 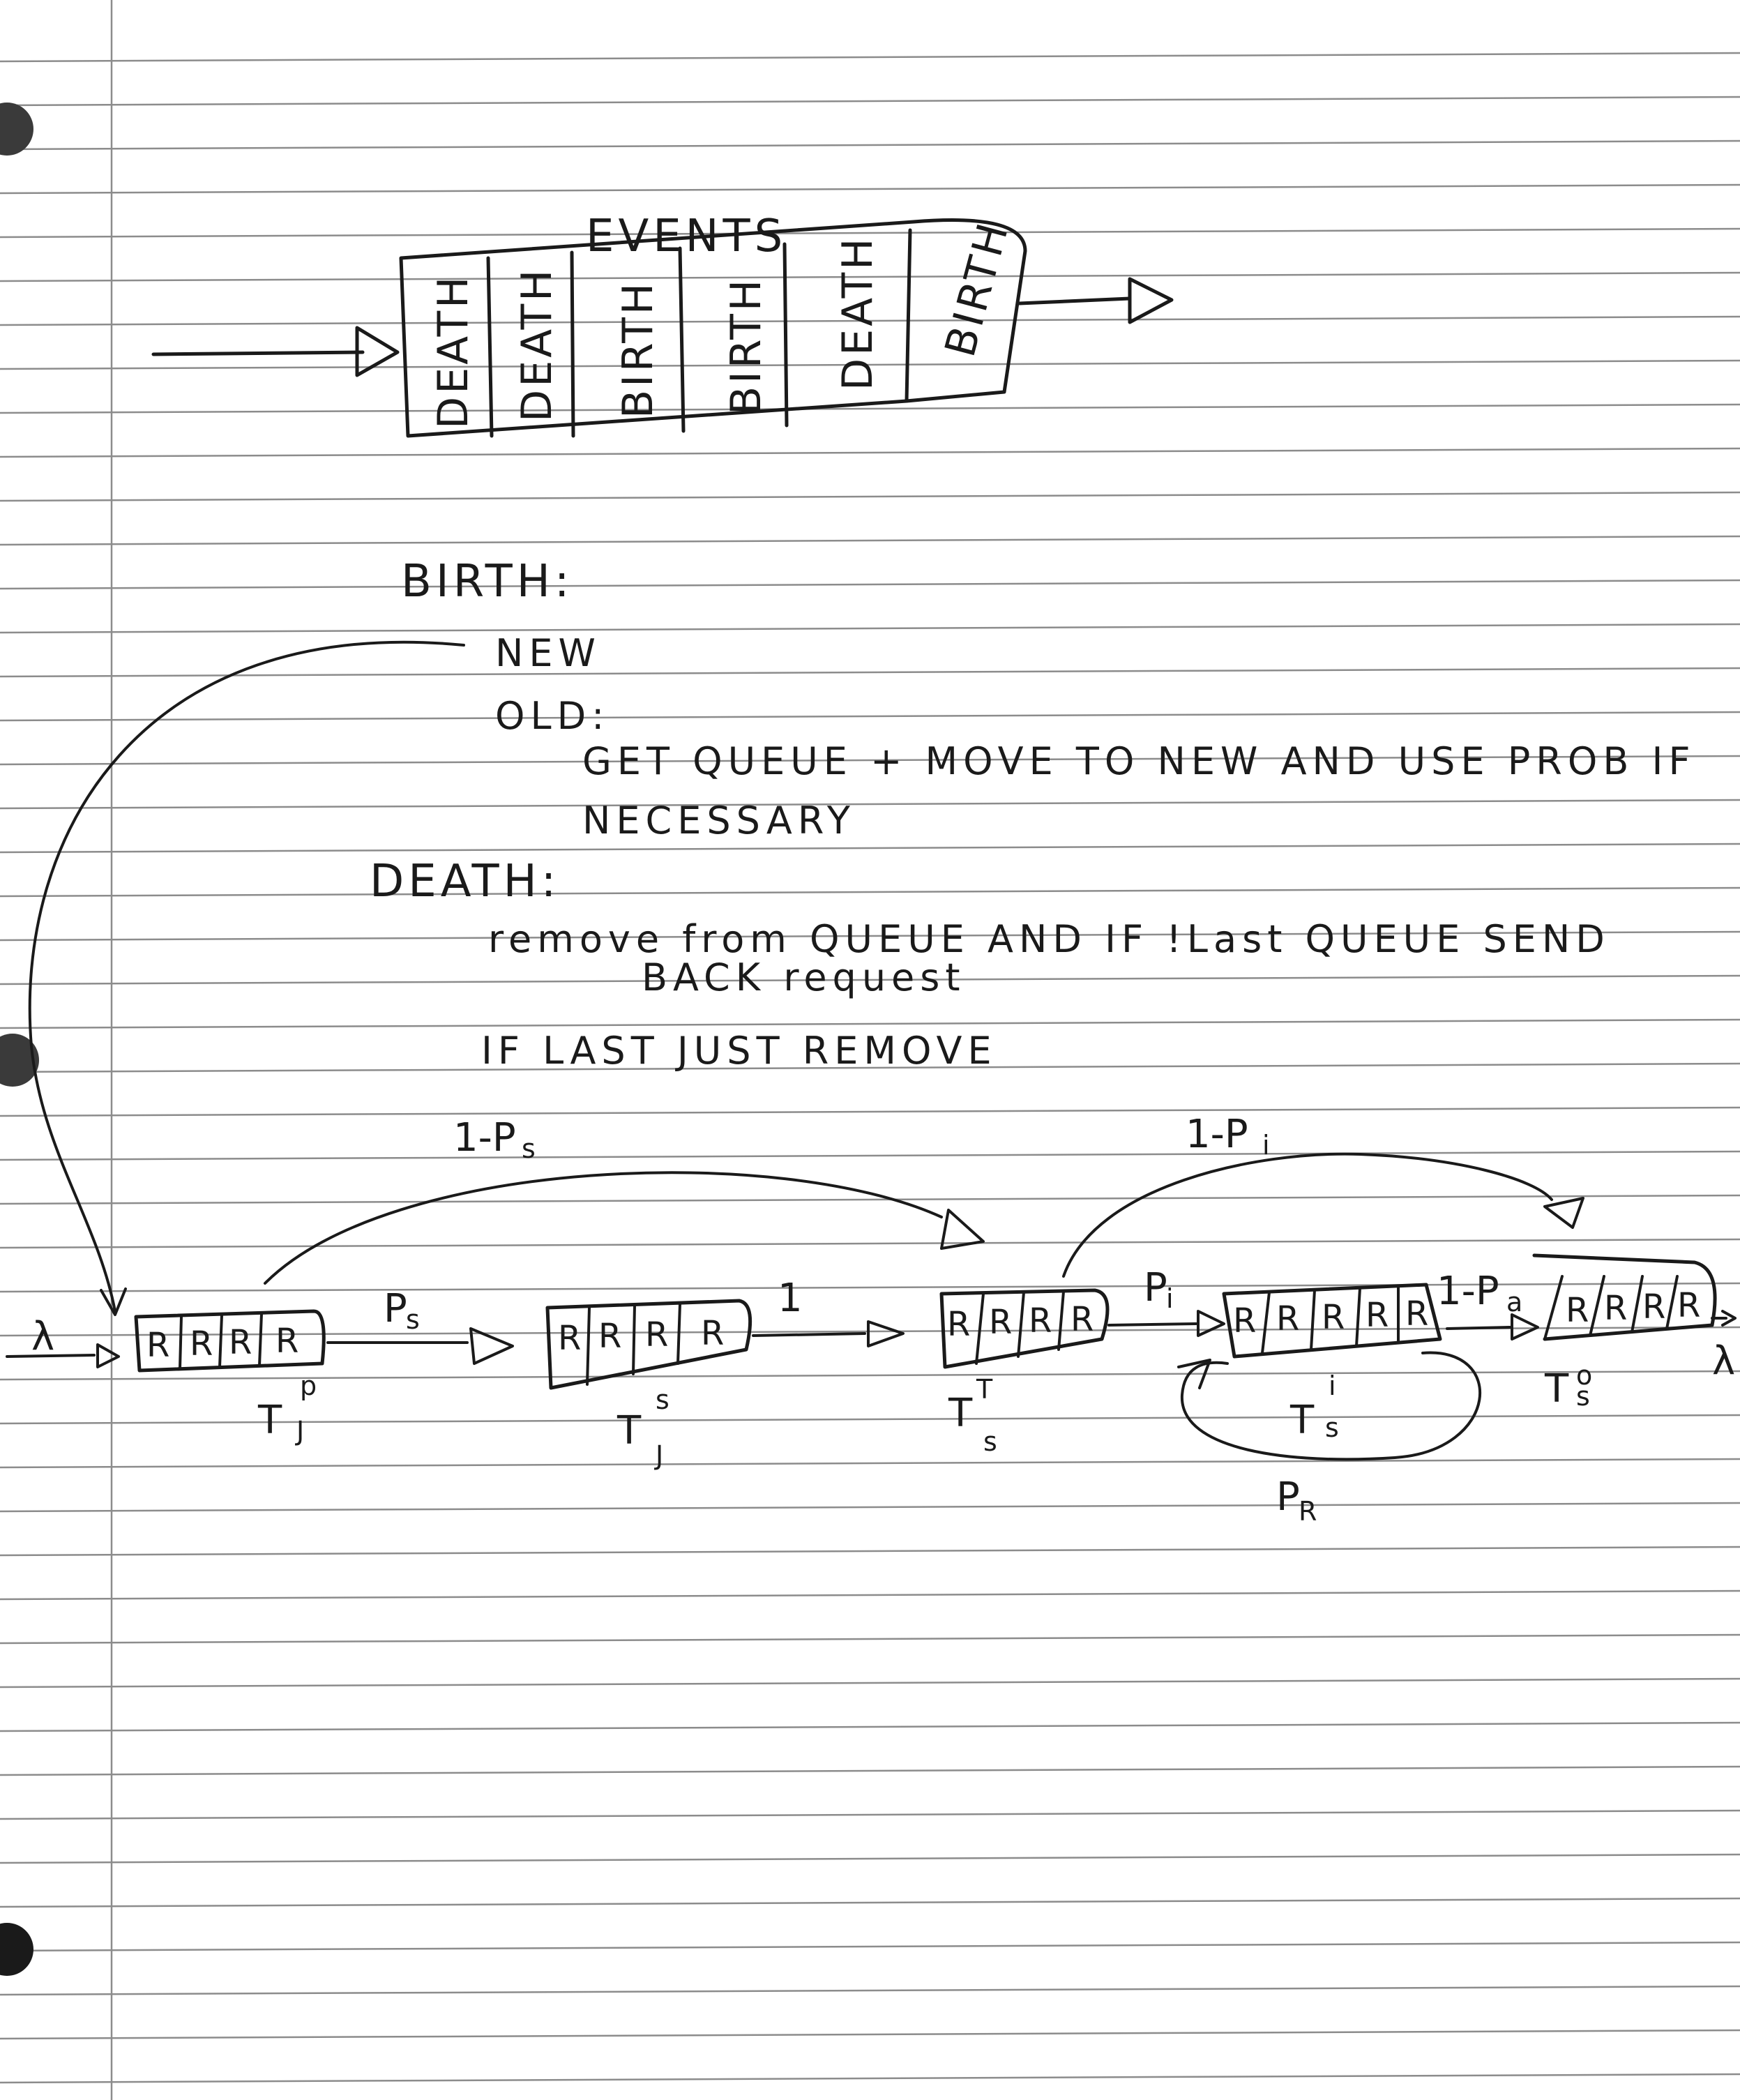 What do you see at coordinates (1468, 1292) in the screenshot?
I see `edge-q4-q5-label: 1-P` at bounding box center [1468, 1292].